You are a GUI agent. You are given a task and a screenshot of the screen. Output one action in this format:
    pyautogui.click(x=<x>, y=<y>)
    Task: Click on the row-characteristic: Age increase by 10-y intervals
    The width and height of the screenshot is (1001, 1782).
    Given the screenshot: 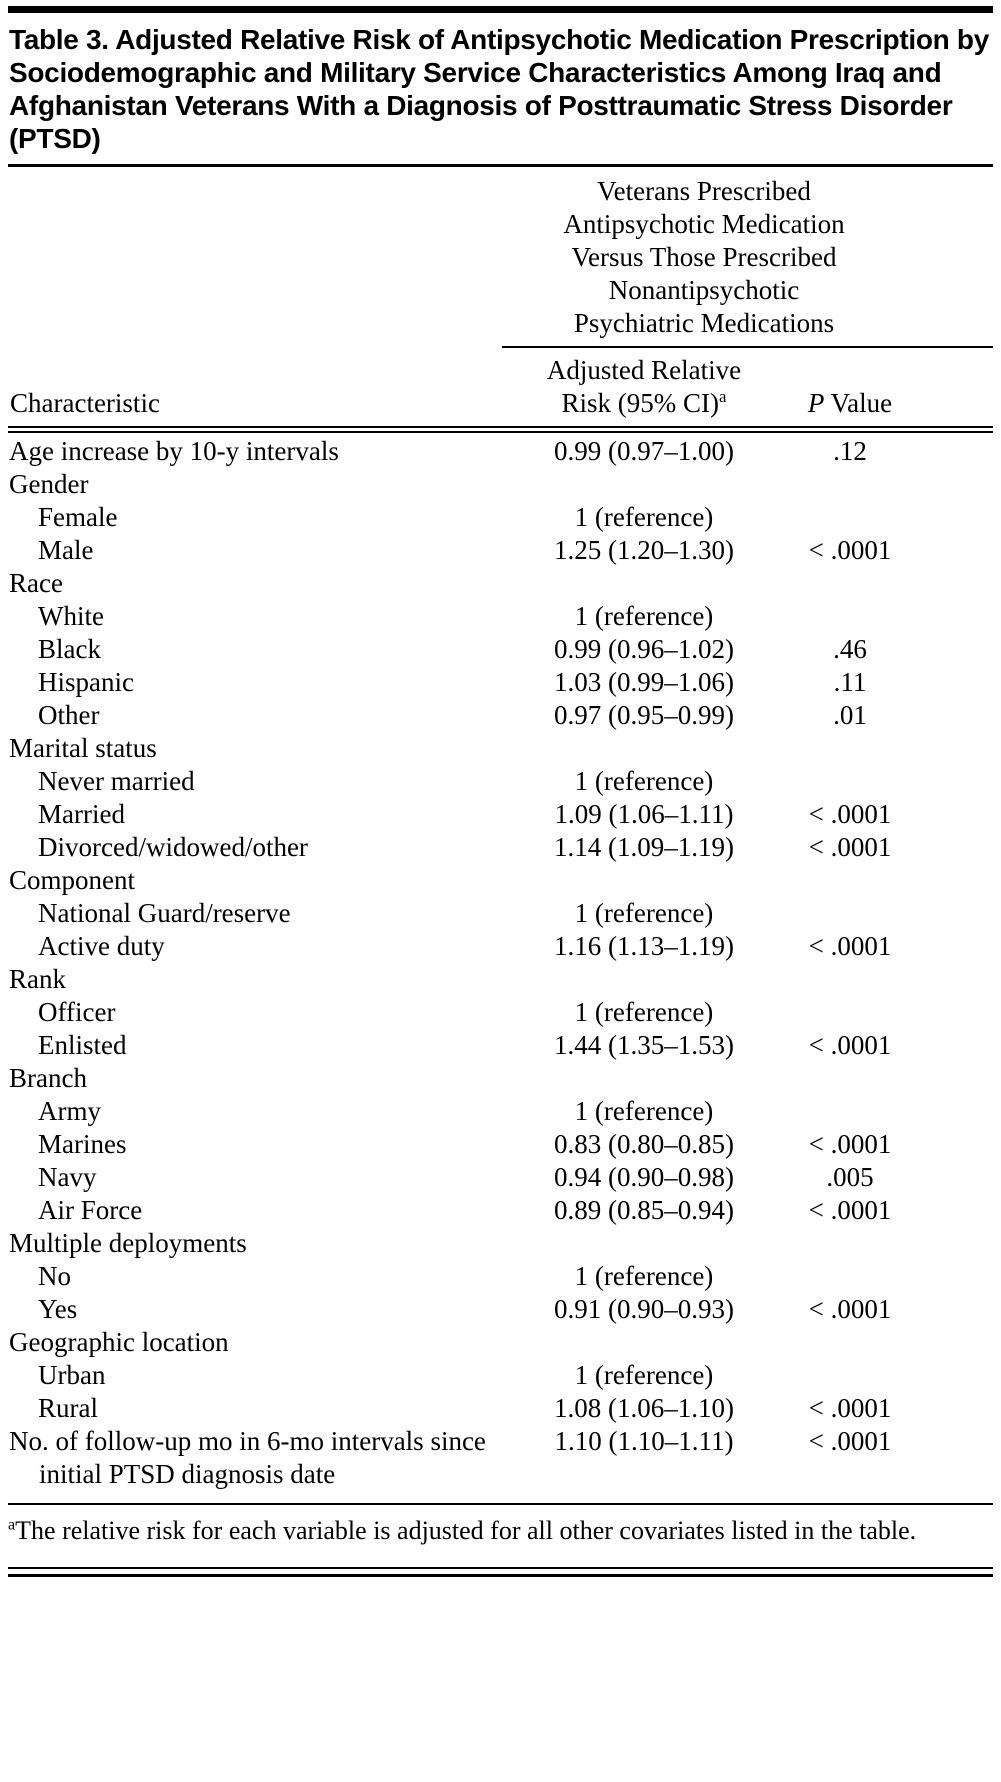 What is the action you would take?
    pyautogui.click(x=174, y=451)
    